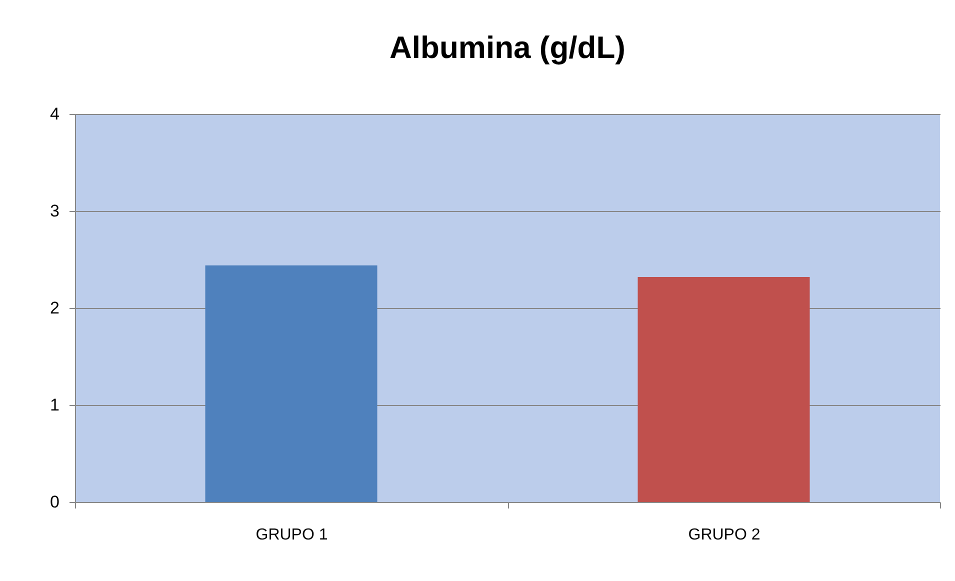 Image resolution: width=955 pixels, height=581 pixels. What do you see at coordinates (55, 114) in the screenshot?
I see `y-tick-label: 4` at bounding box center [55, 114].